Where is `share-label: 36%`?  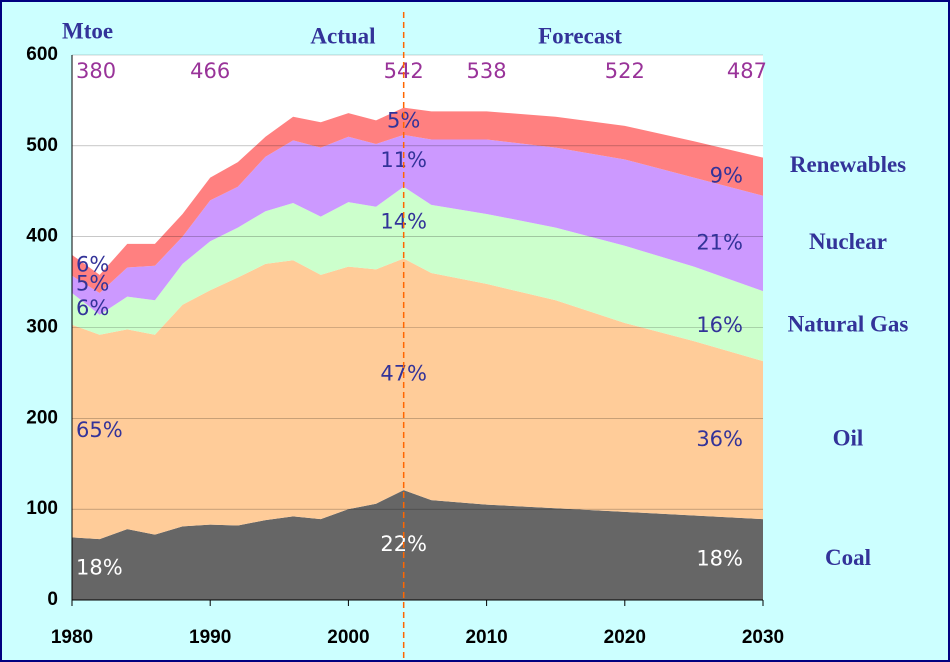 share-label: 36% is located at coordinates (719, 439).